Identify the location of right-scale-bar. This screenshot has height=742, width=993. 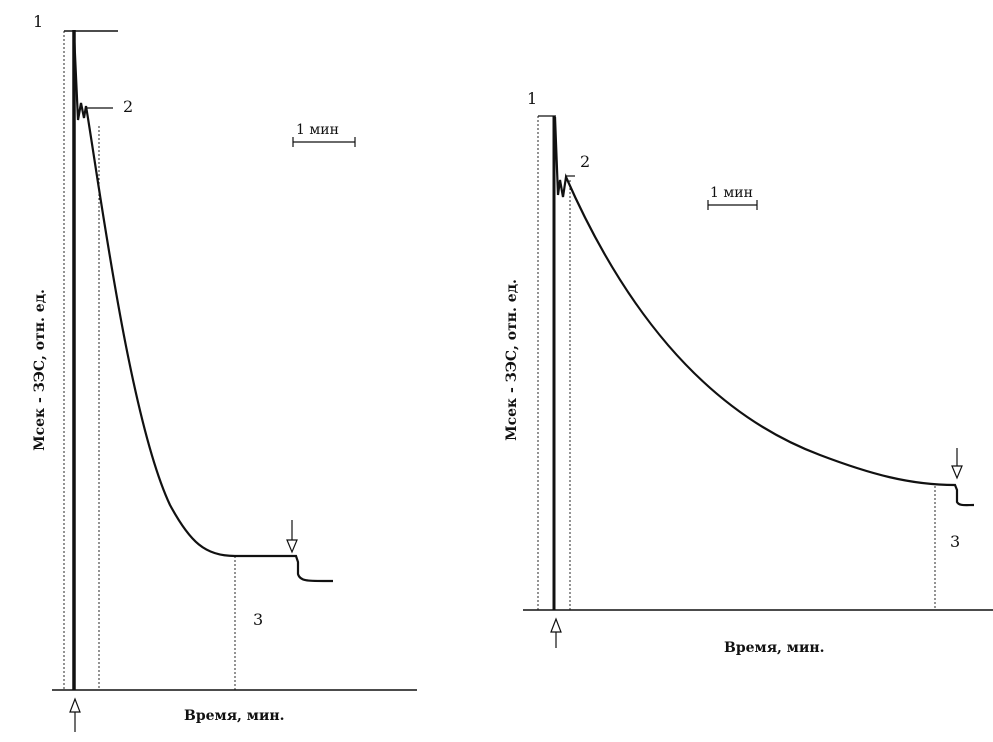
(732, 205).